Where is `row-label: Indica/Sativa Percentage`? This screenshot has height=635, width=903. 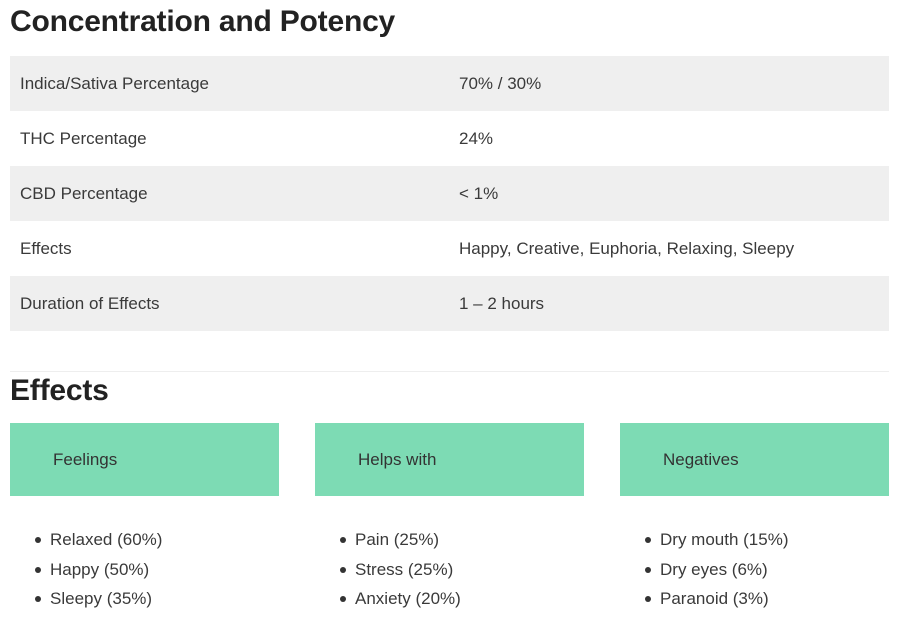 row-label: Indica/Sativa Percentage is located at coordinates (229, 83).